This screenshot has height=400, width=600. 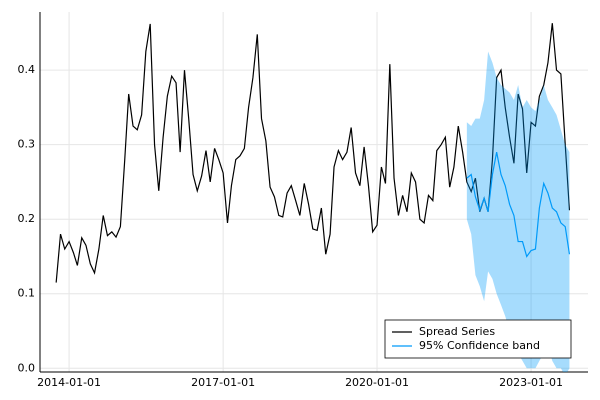 I want to click on y-tick-label: 0.4, so click(x=27, y=69).